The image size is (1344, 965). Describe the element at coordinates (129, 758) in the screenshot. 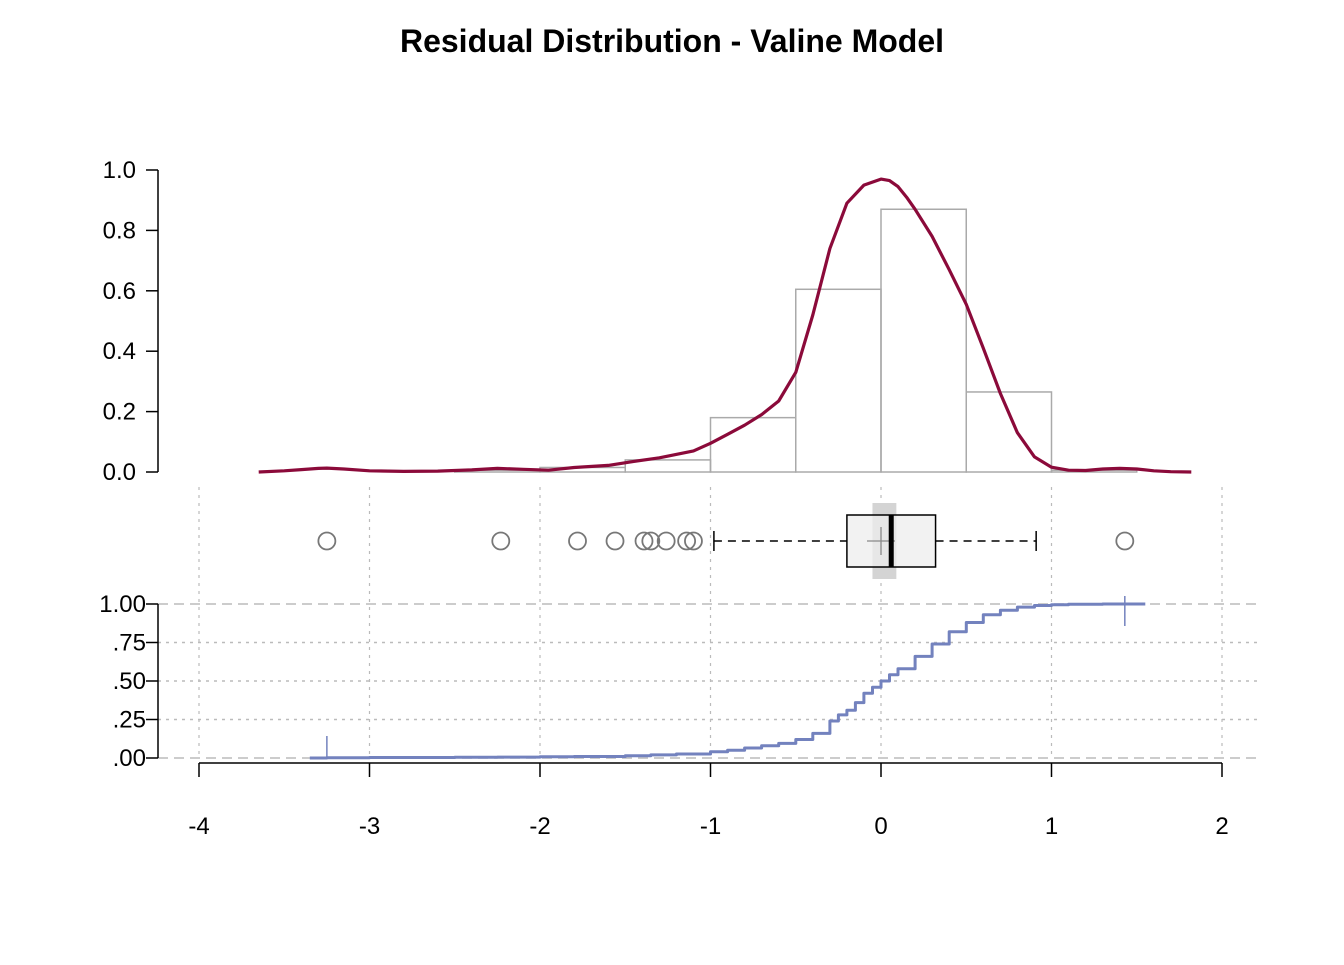

I see `ecdf-y-tick-label: .00` at that location.